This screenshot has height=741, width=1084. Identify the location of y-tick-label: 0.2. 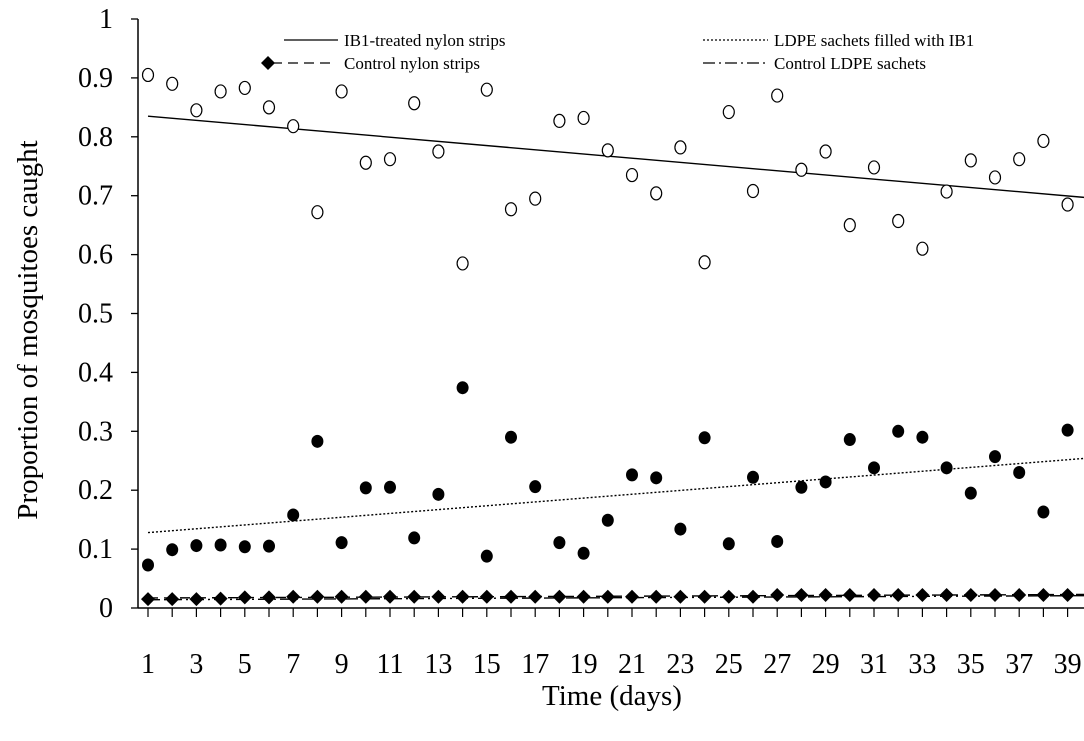
(95, 490).